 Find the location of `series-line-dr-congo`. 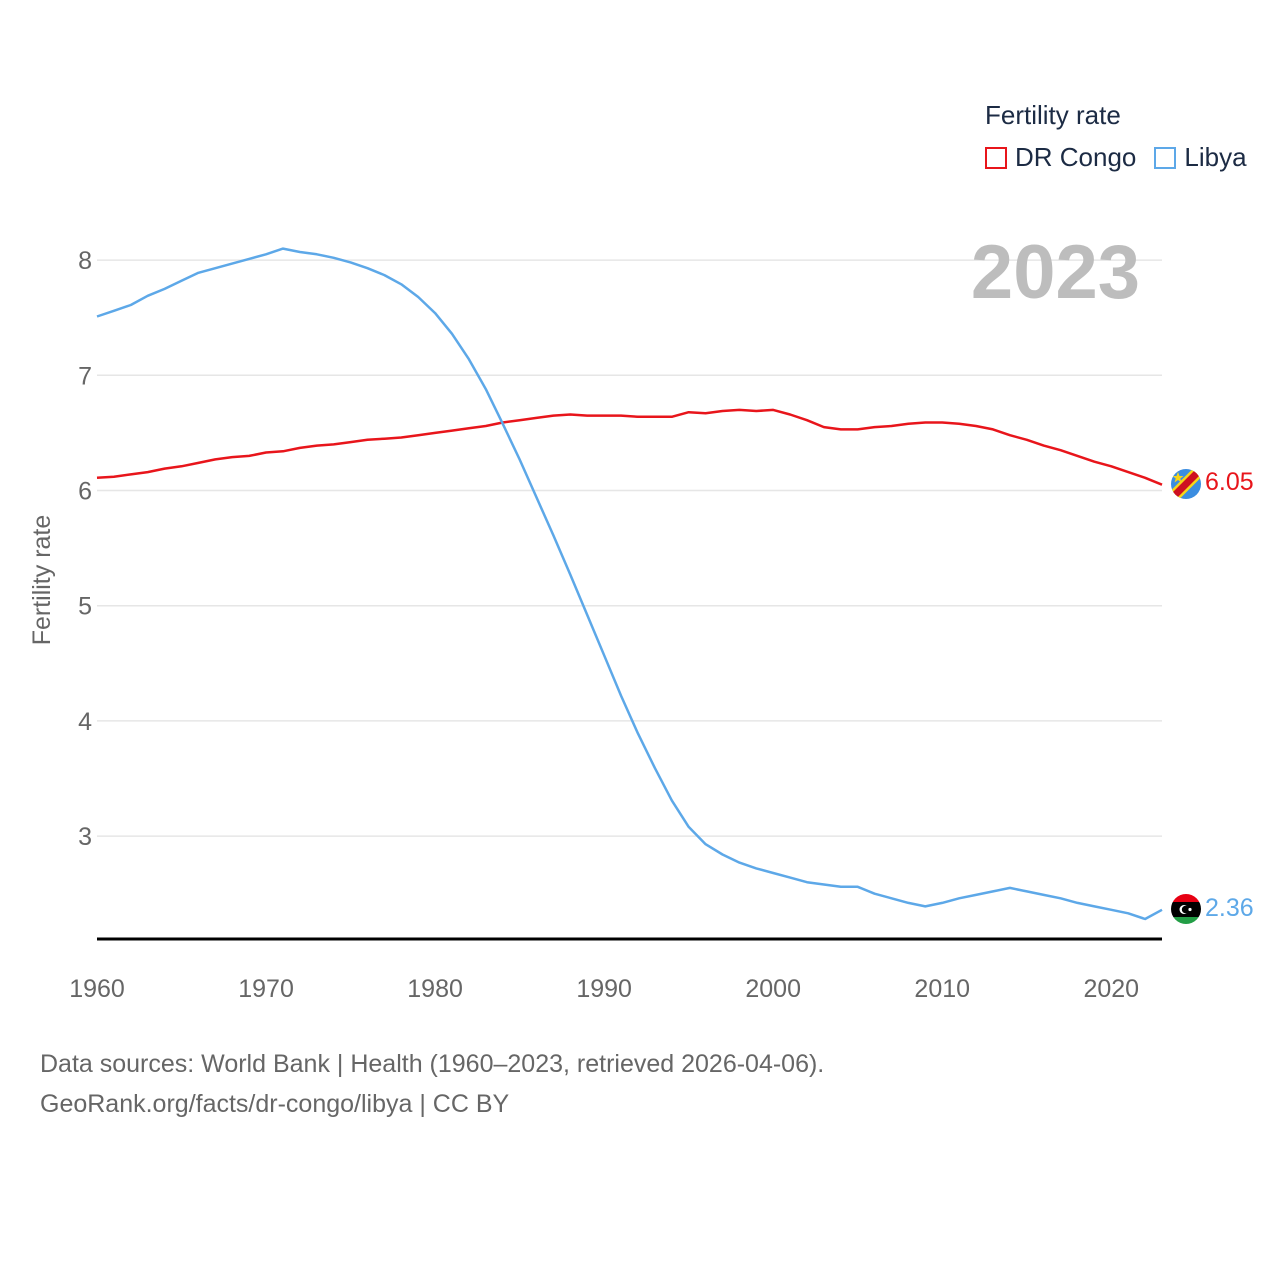

series-line-dr-congo is located at coordinates (629, 447).